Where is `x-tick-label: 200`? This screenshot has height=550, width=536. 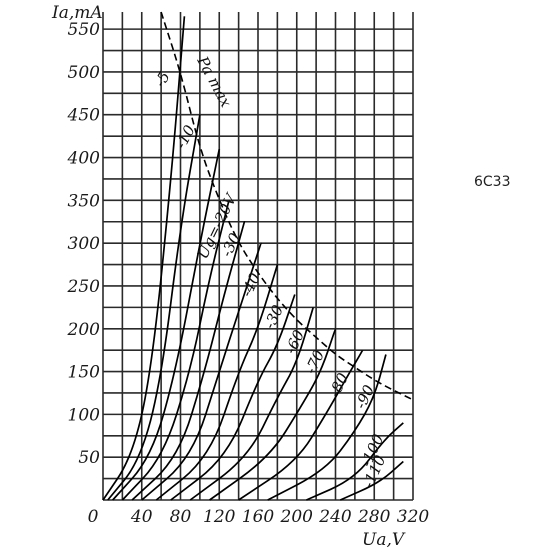
x-tick-label: 200 is located at coordinates (297, 517).